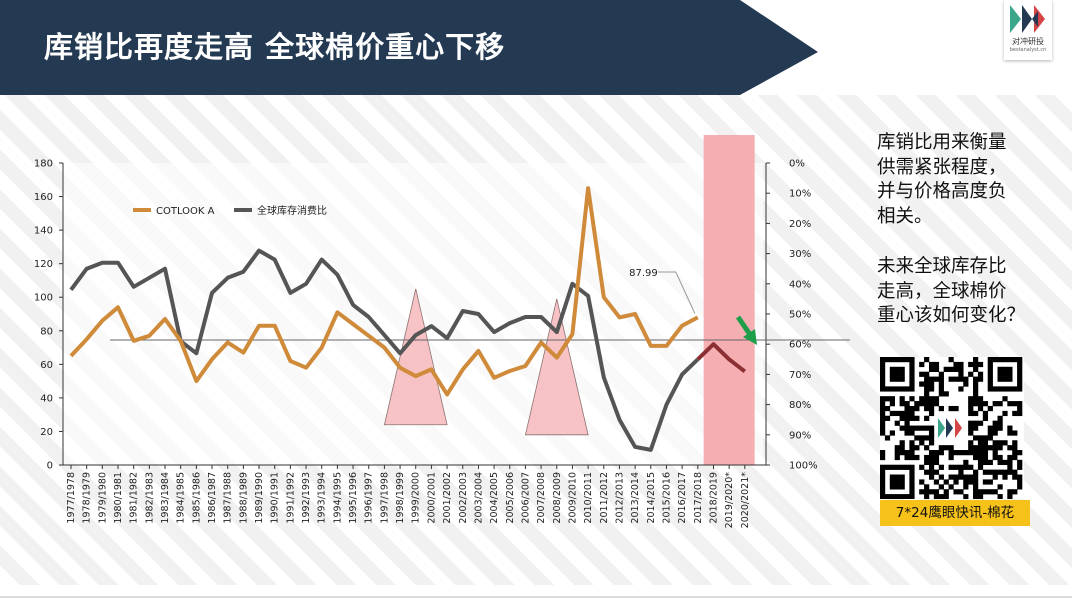 The height and width of the screenshot is (603, 1072). Describe the element at coordinates (43, 164) in the screenshot. I see `left-tick-label: 180` at that location.